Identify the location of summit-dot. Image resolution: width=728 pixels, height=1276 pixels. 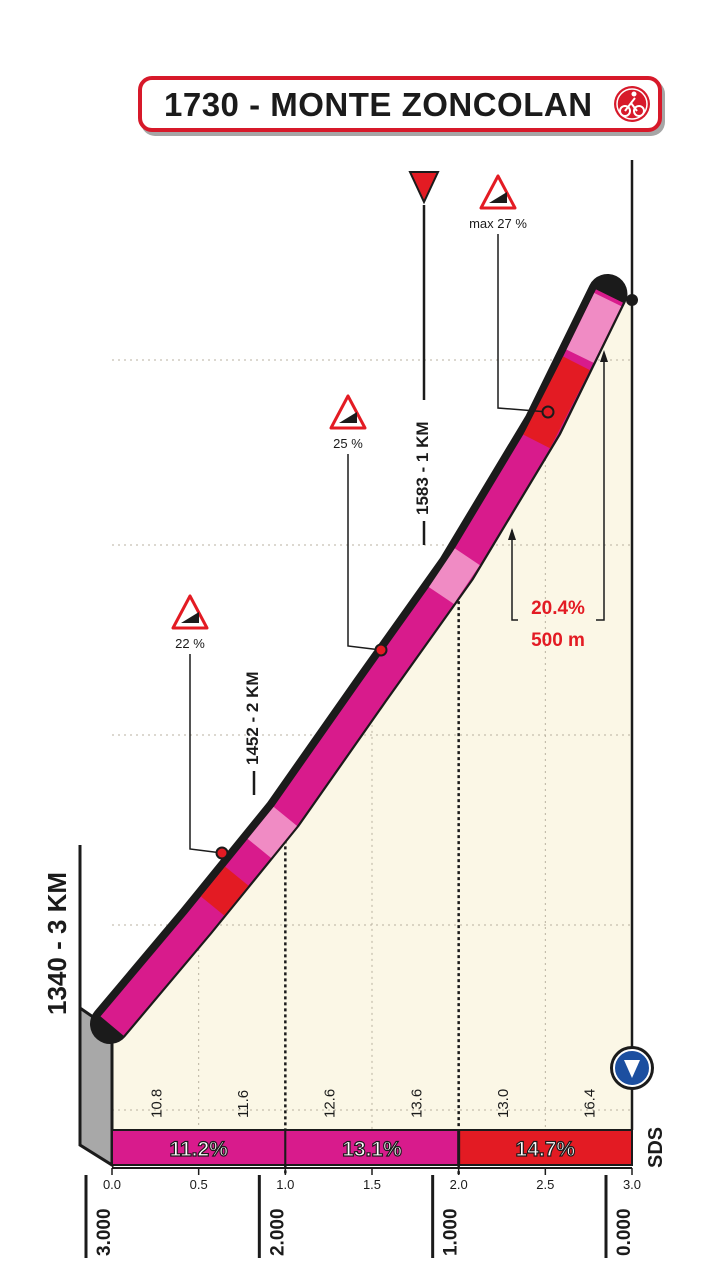
(632, 300).